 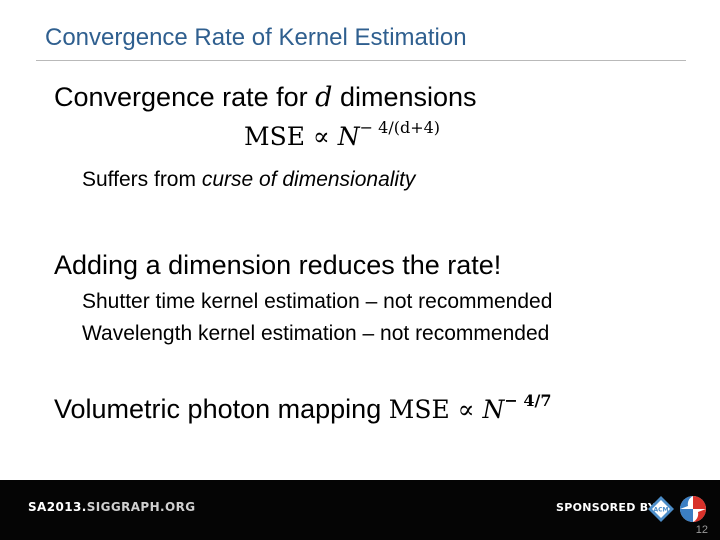 What do you see at coordinates (404, 97) in the screenshot?
I see `dimensions-text: dimensions` at bounding box center [404, 97].